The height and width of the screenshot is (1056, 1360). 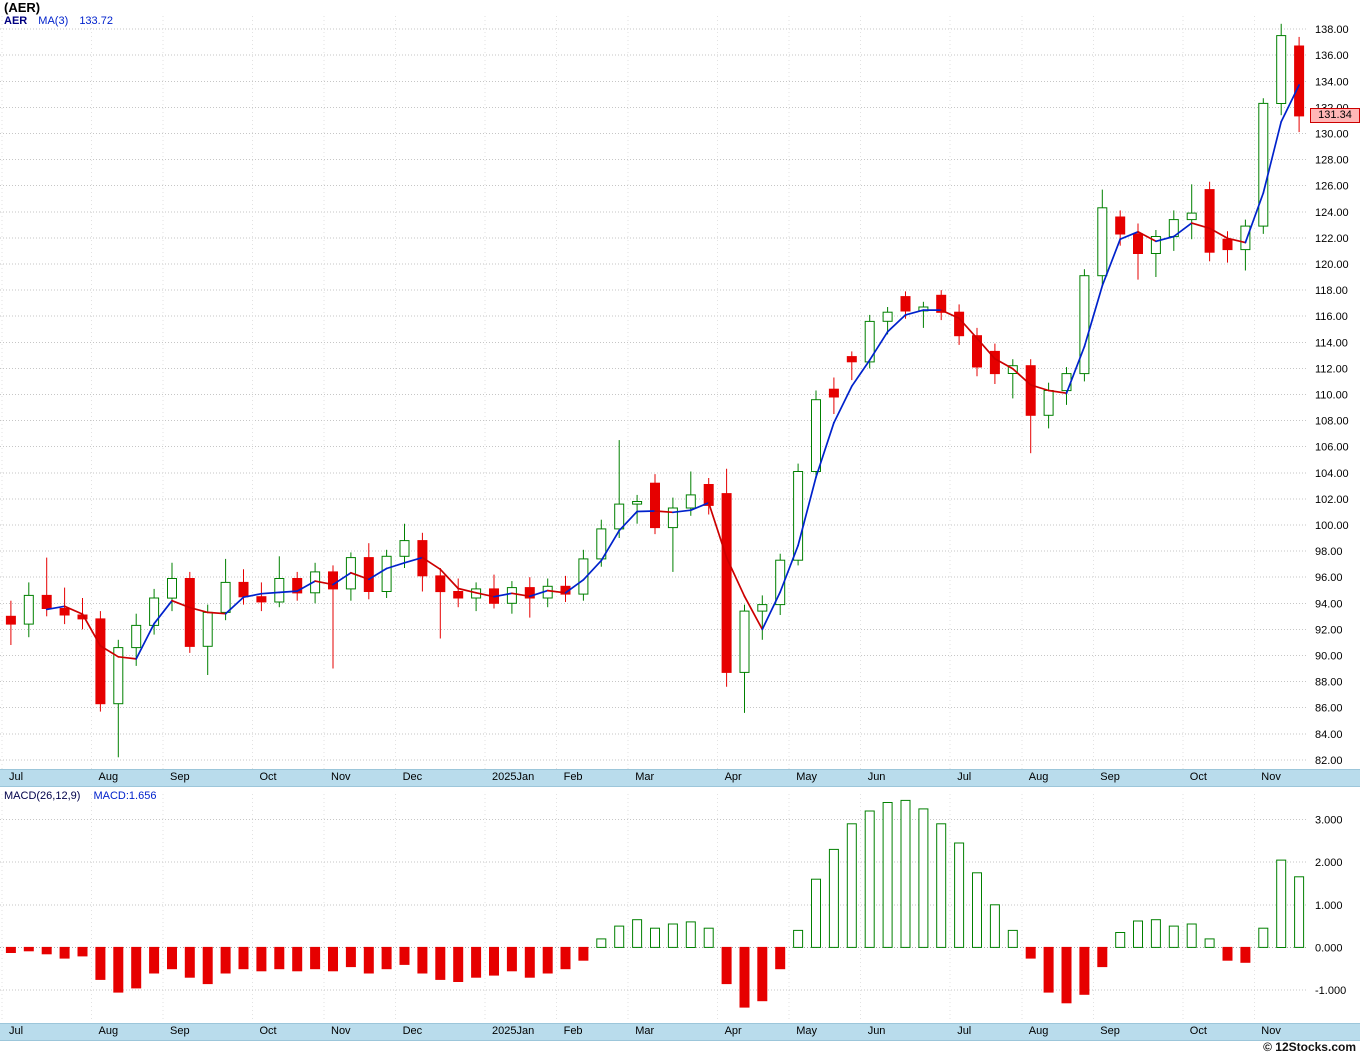 What do you see at coordinates (1332, 500) in the screenshot?
I see `svg-text: 102.00` at bounding box center [1332, 500].